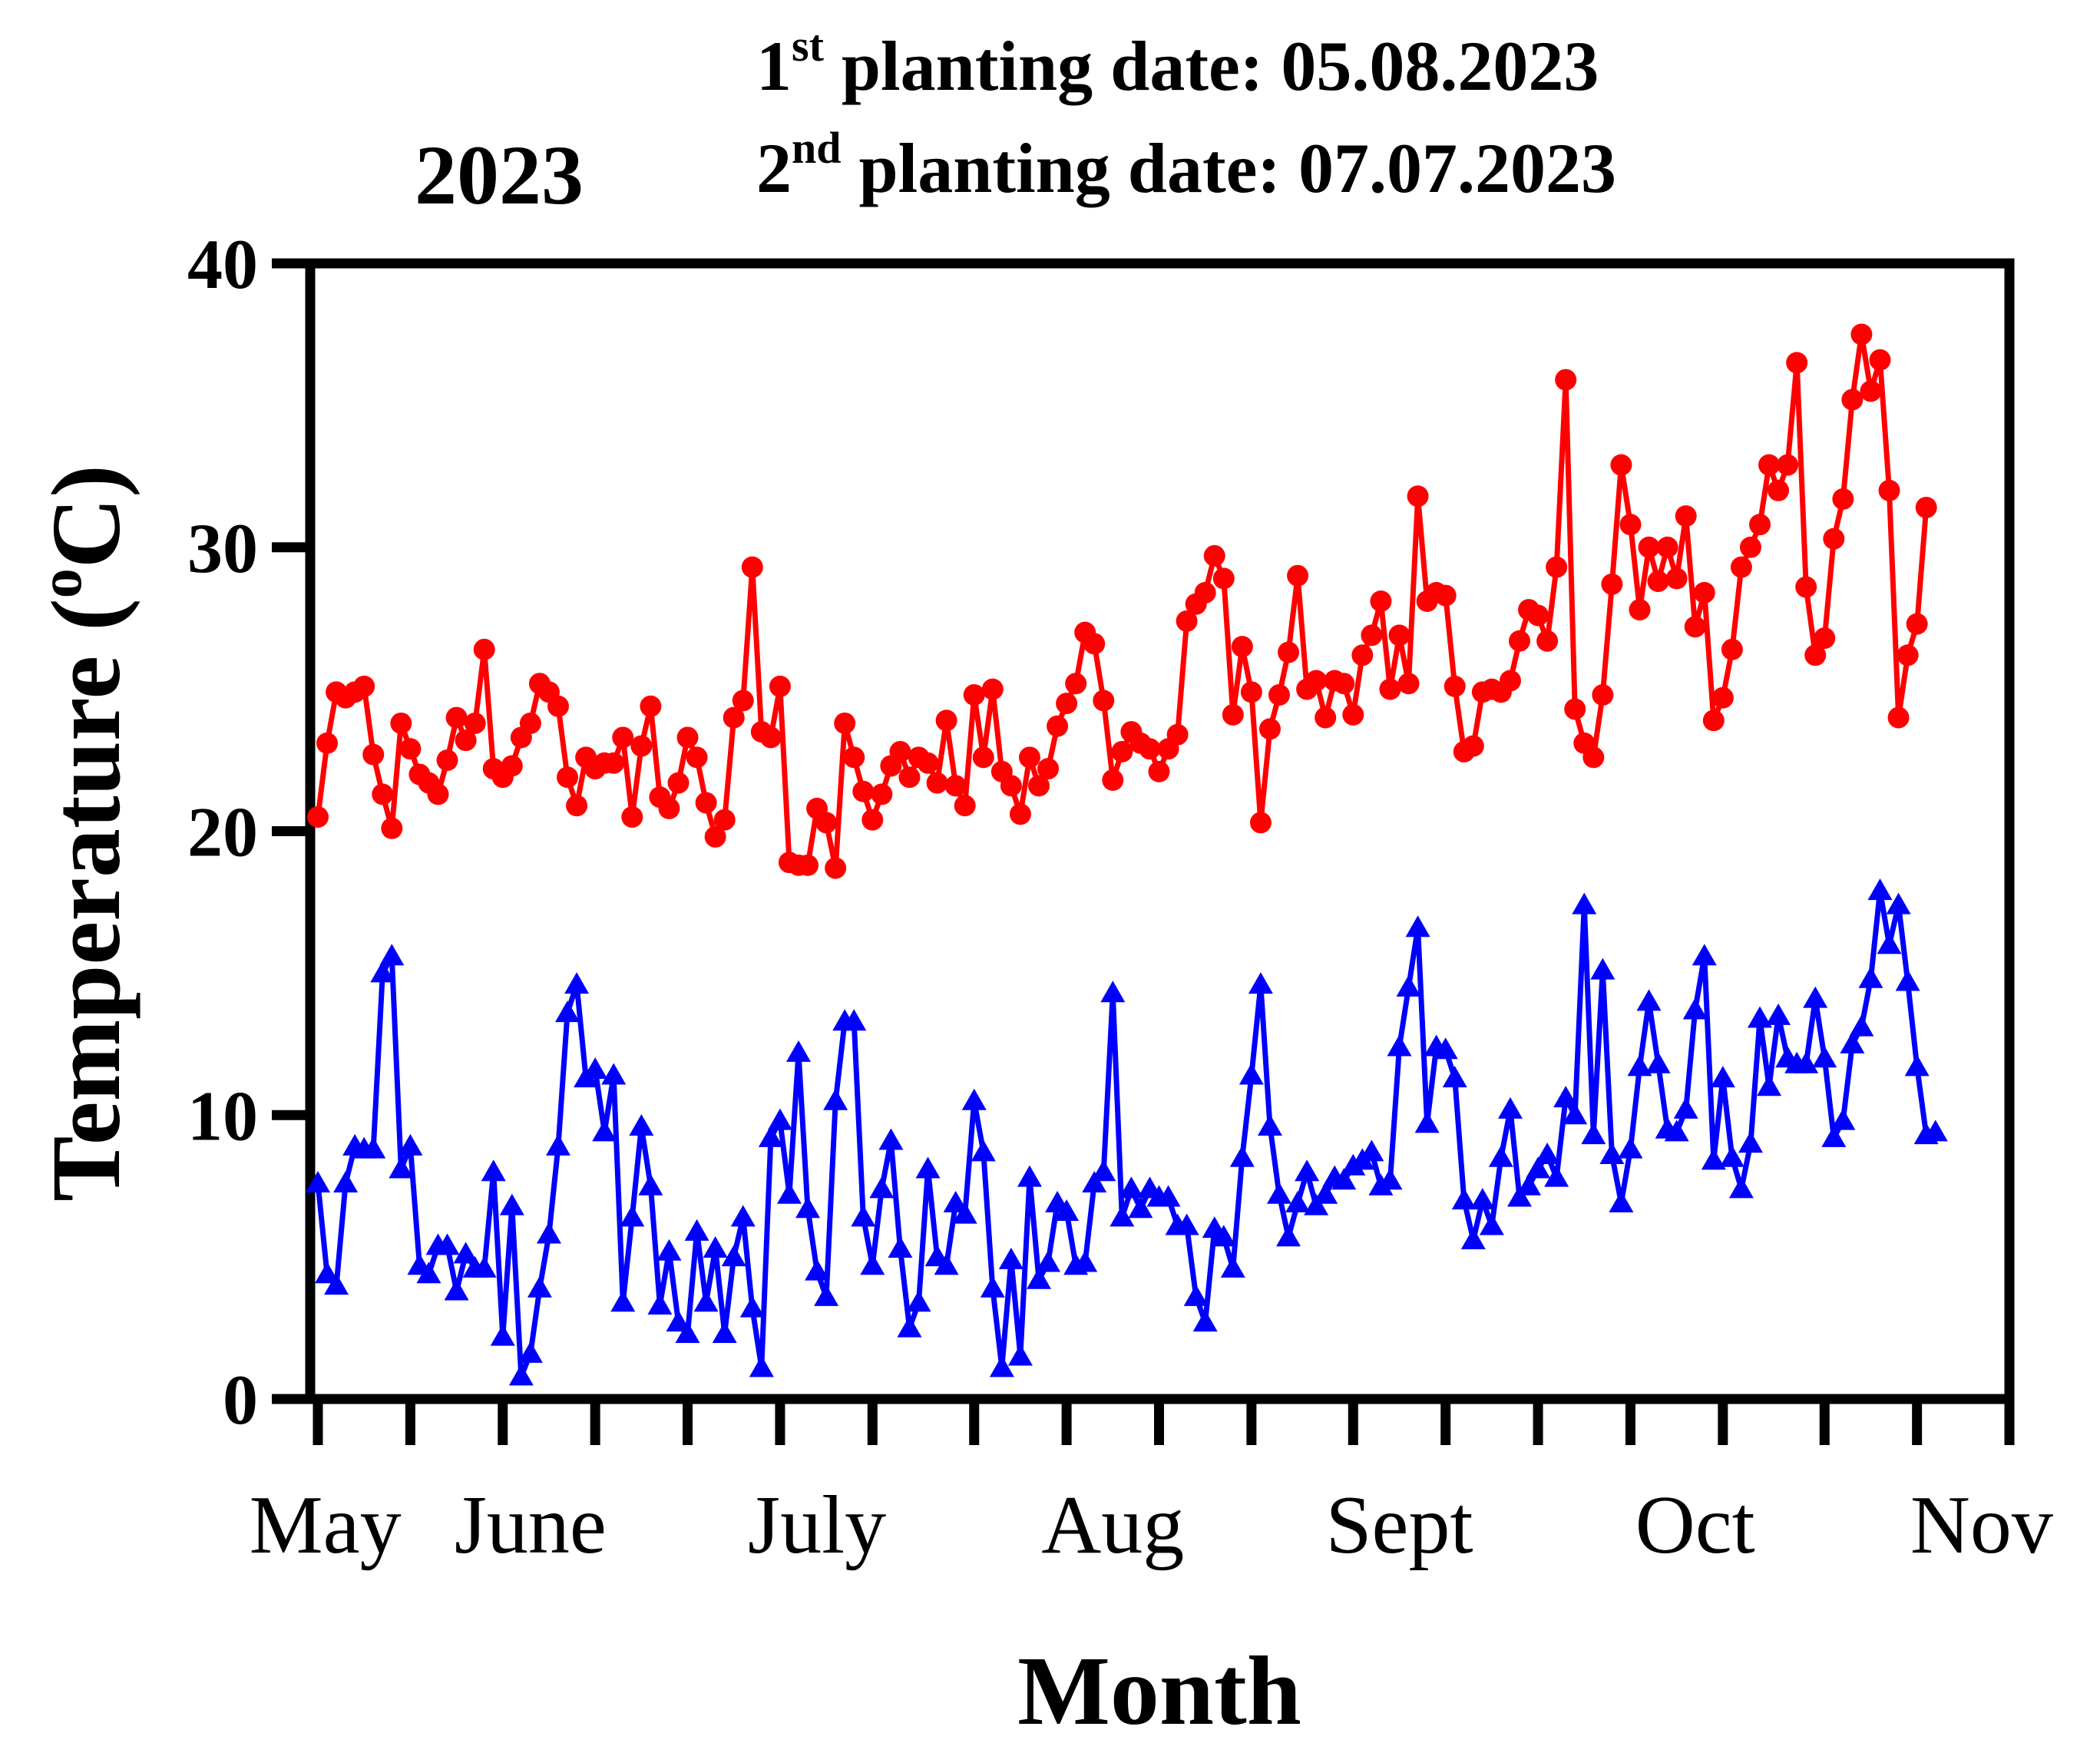 This screenshot has height=1743, width=2100. What do you see at coordinates (499, 175) in the screenshot?
I see `chart-title: 2023` at bounding box center [499, 175].